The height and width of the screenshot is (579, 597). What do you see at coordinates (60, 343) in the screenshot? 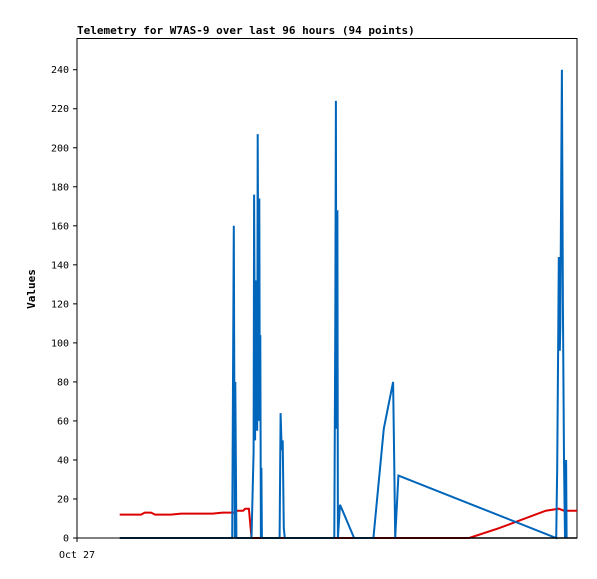
I see `y-tick-label: 100` at bounding box center [60, 343].